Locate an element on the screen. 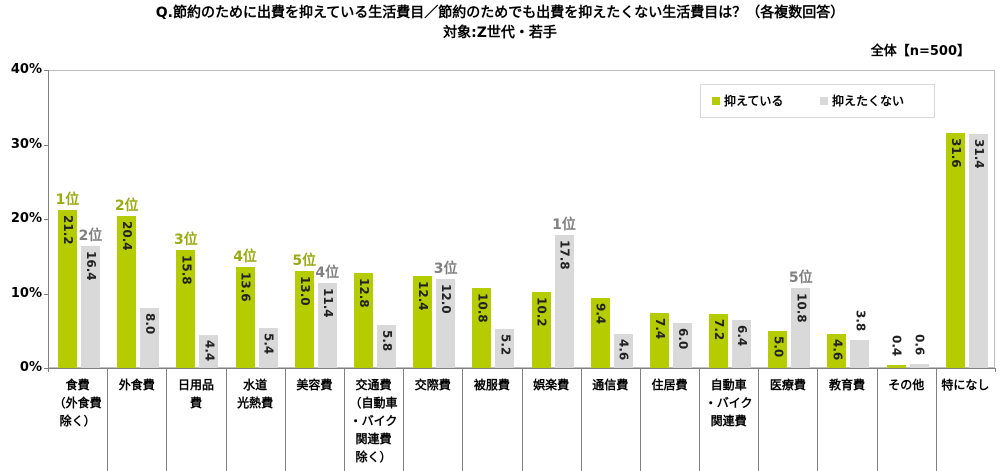 This screenshot has width=1000, height=471. x-tick-label: 教育費 is located at coordinates (847, 385).